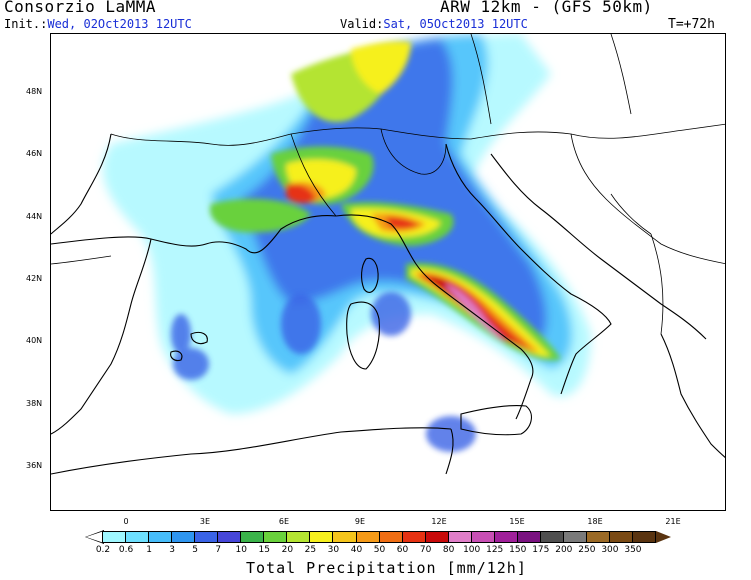 The height and width of the screenshot is (580, 751). Describe the element at coordinates (402, 550) in the screenshot. I see `colorbar-tick-label: 60` at that location.